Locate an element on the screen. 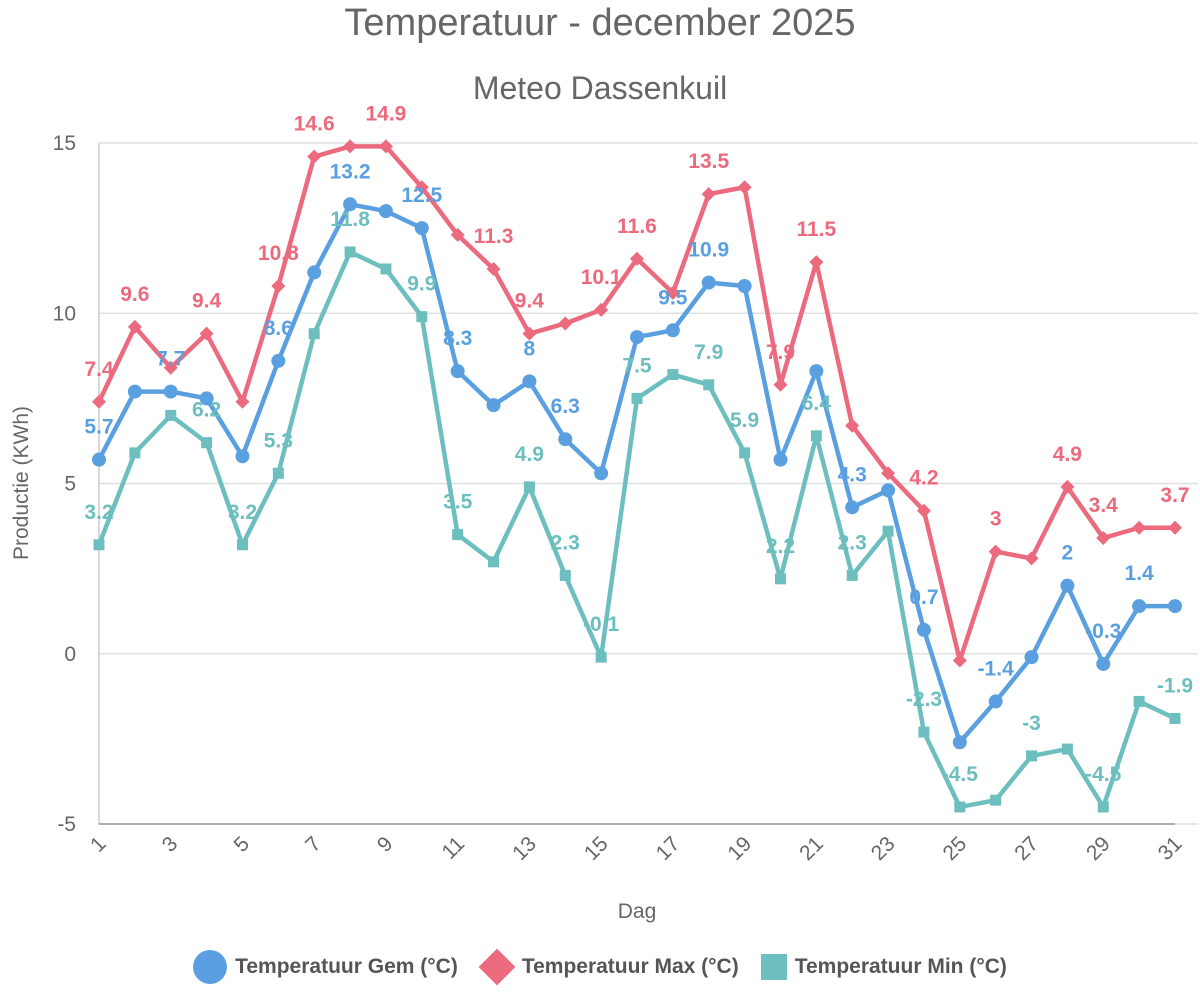  data-label: 12.5 is located at coordinates (421, 195).